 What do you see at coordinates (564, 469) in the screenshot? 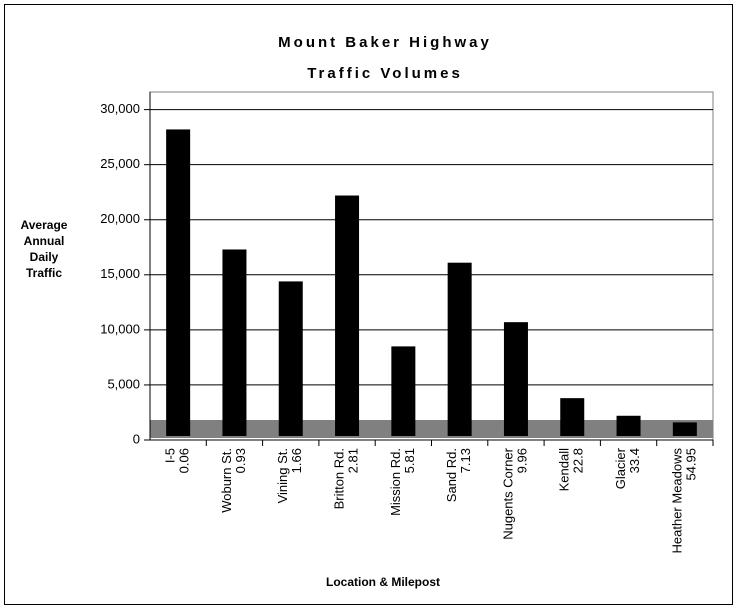
I see `x-tick-label: Kendall` at bounding box center [564, 469].